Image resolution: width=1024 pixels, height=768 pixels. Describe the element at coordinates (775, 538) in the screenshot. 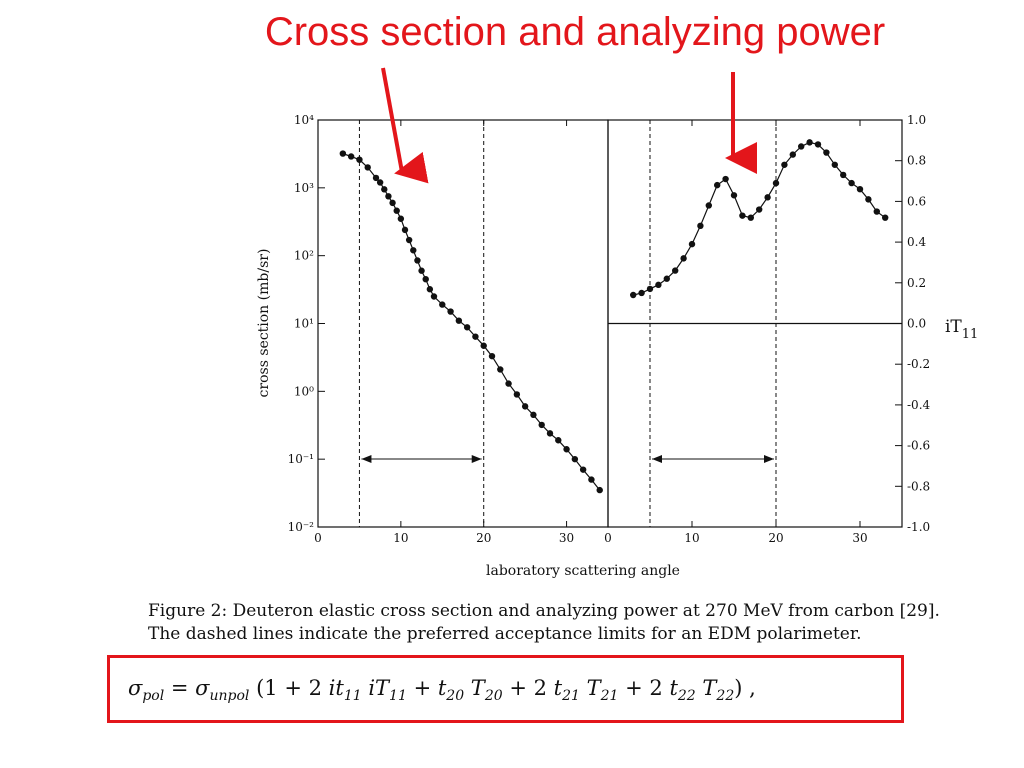

I see `ap-x-tick-label: 20` at that location.